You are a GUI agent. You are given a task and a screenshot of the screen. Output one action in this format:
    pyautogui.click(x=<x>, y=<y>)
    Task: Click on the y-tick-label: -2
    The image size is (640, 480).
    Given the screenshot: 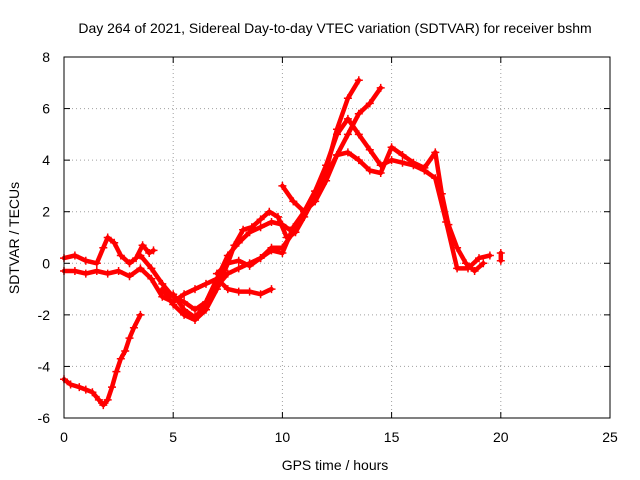 What is the action you would take?
    pyautogui.click(x=44, y=315)
    